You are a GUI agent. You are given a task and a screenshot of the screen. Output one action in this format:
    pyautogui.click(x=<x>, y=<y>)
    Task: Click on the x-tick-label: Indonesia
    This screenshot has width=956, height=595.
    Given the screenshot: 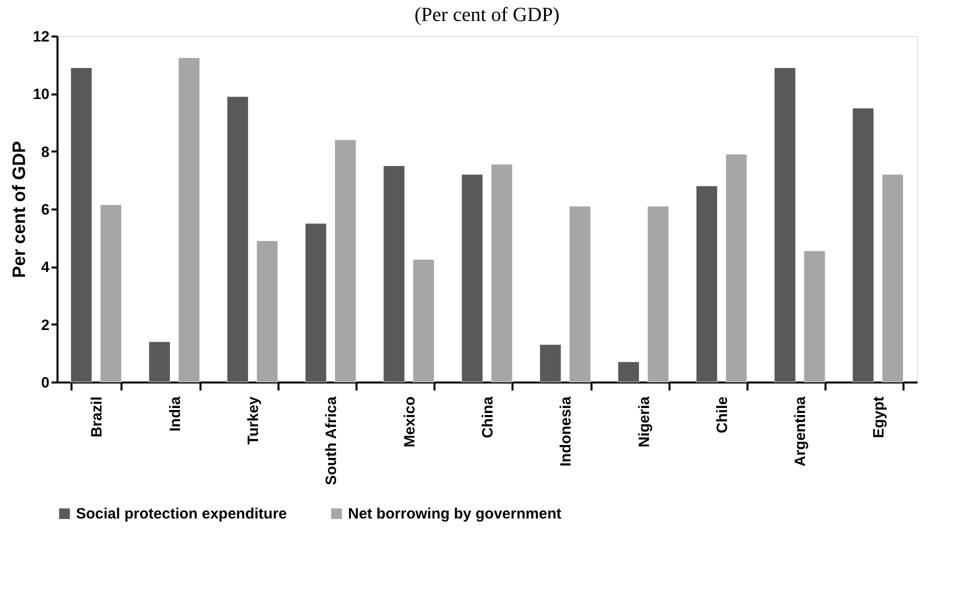 What is the action you would take?
    pyautogui.click(x=566, y=431)
    